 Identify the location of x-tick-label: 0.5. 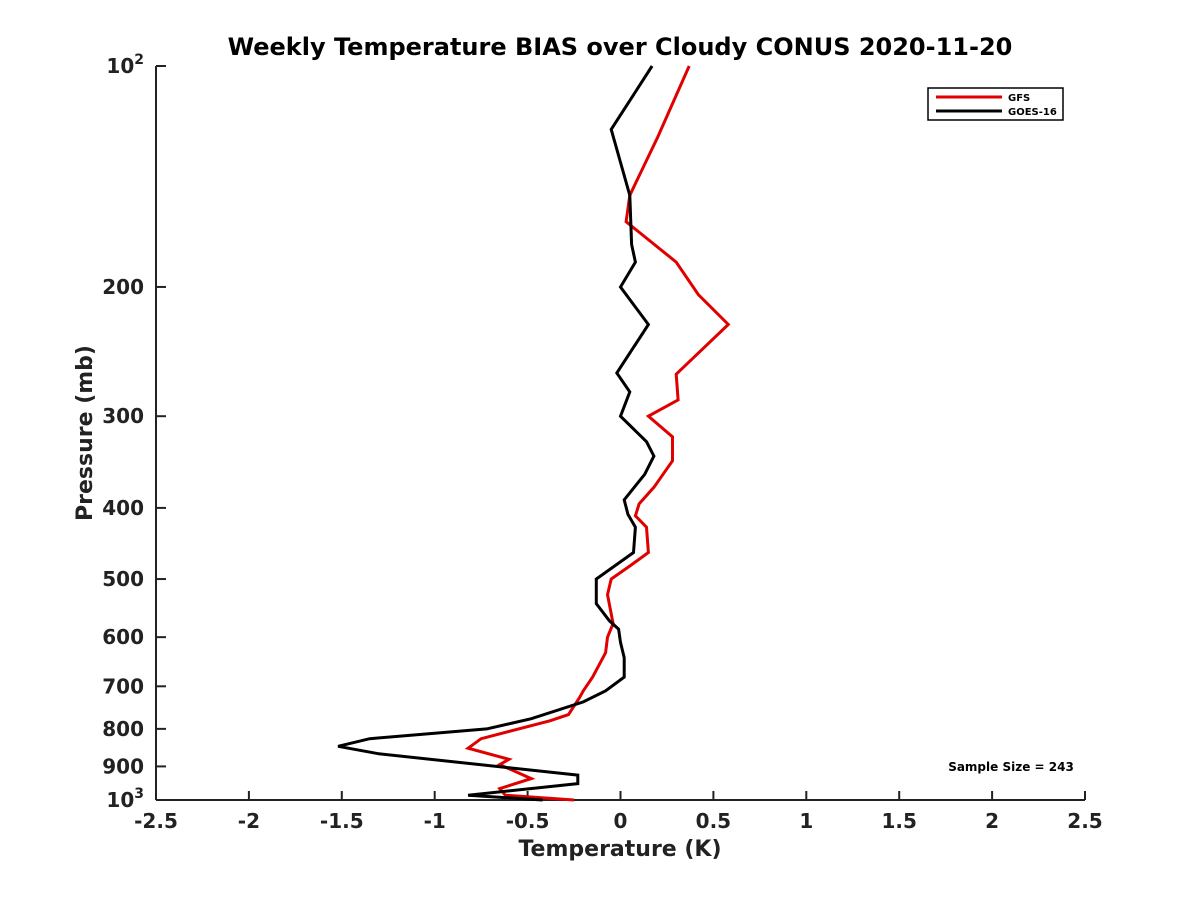
(713, 821).